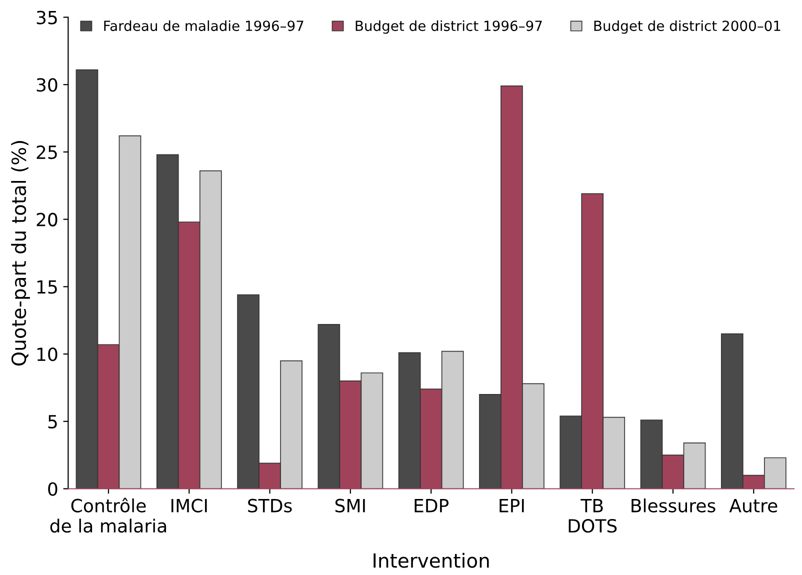 This screenshot has height=575, width=802. What do you see at coordinates (53, 489) in the screenshot?
I see `y-tick-label: 0` at bounding box center [53, 489].